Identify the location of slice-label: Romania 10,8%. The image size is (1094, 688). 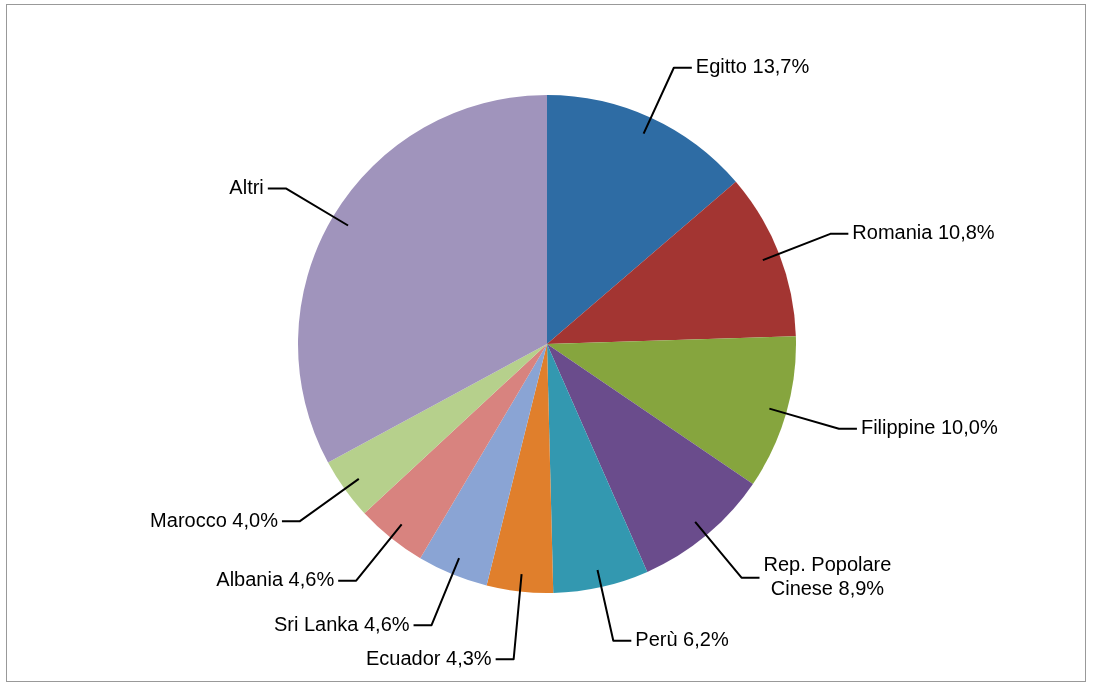
(923, 232).